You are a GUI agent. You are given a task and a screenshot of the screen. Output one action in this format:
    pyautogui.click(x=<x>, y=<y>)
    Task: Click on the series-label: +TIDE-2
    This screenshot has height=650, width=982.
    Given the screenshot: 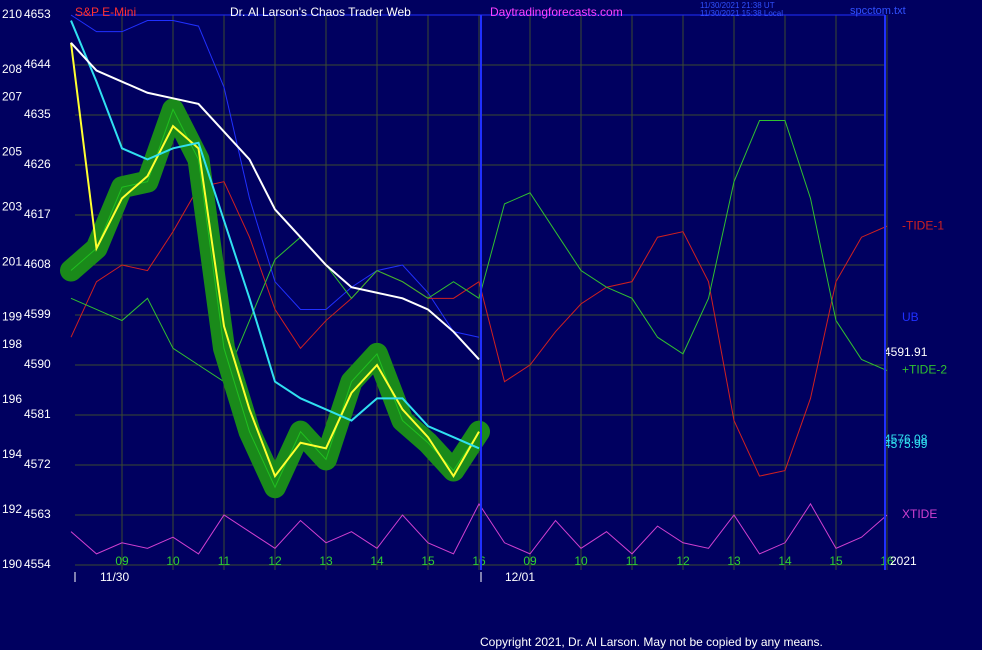 What is the action you would take?
    pyautogui.click(x=924, y=370)
    